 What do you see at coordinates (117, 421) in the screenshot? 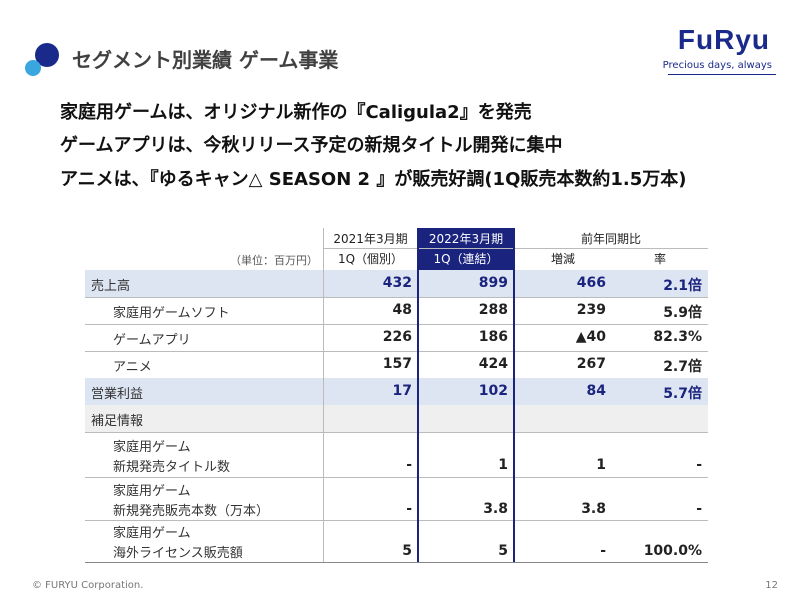
I see `row-label: 補足情報` at bounding box center [117, 421].